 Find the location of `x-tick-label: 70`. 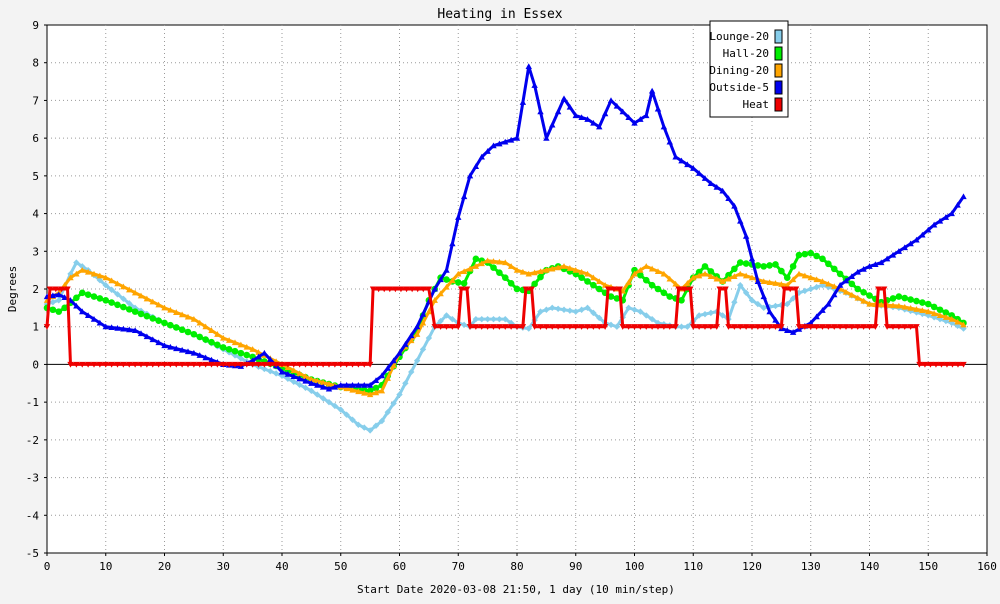

x-tick-label: 70 is located at coordinates (458, 566).